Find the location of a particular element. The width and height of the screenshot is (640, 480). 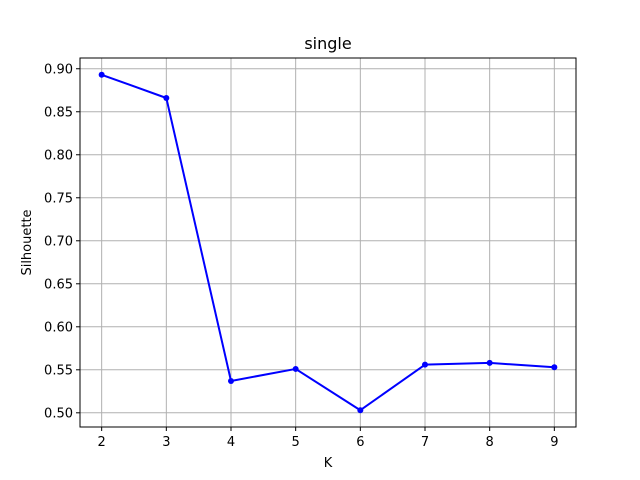

x-tick-label: 9 is located at coordinates (554, 442).